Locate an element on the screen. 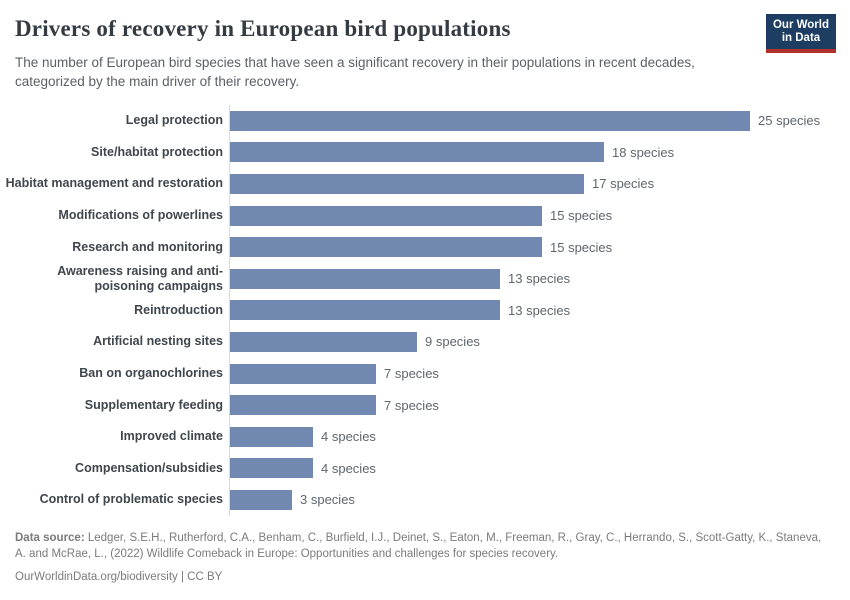 This screenshot has height=600, width=850. chart-row: Ban on organochlorines 7 species is located at coordinates (425, 373).